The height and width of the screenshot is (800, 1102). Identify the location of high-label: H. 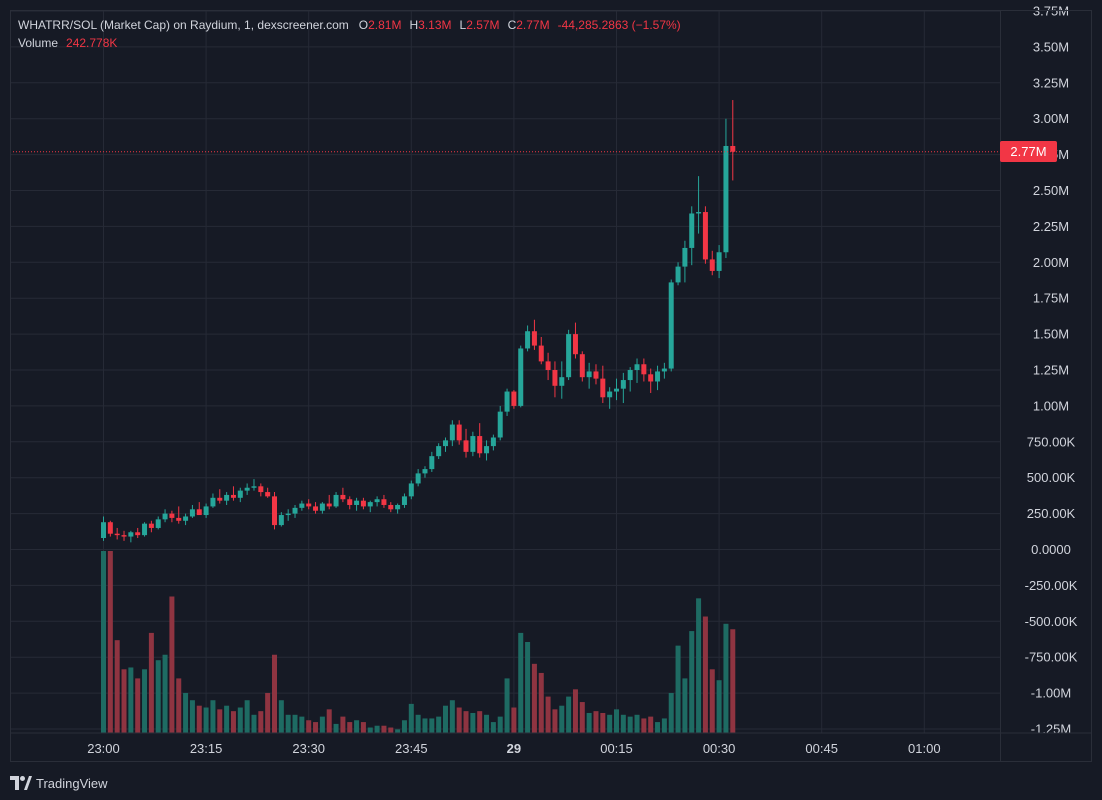
(414, 25).